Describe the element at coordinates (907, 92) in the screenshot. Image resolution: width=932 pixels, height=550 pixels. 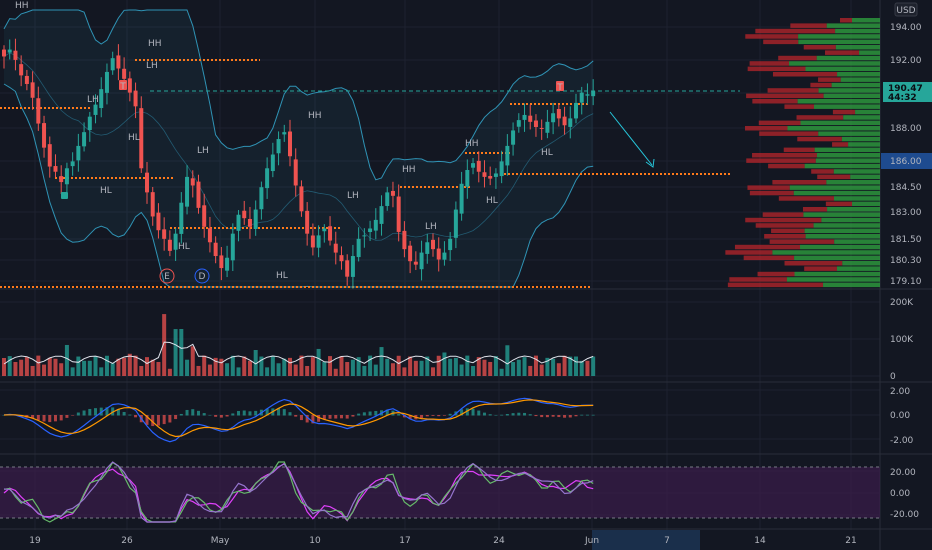
I see `last-price-box` at that location.